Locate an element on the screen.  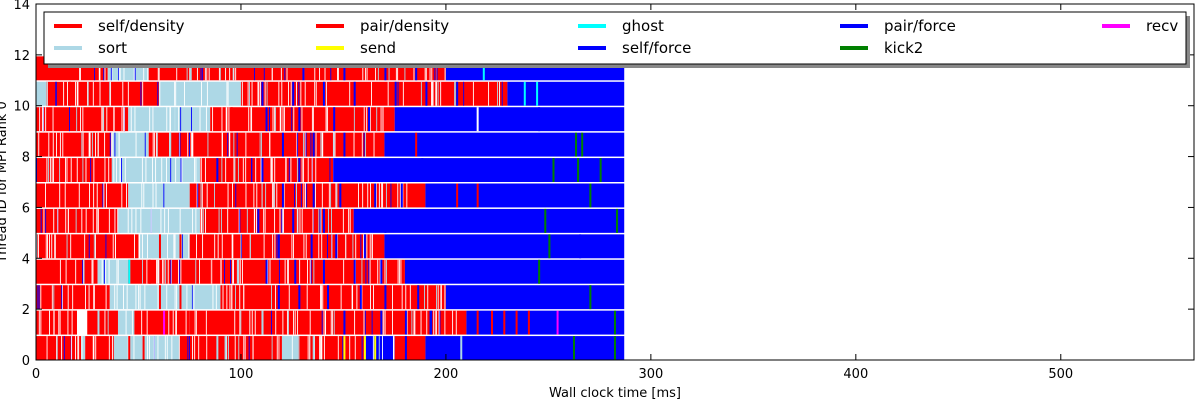
x-tick-label: 0 is located at coordinates (36, 374).